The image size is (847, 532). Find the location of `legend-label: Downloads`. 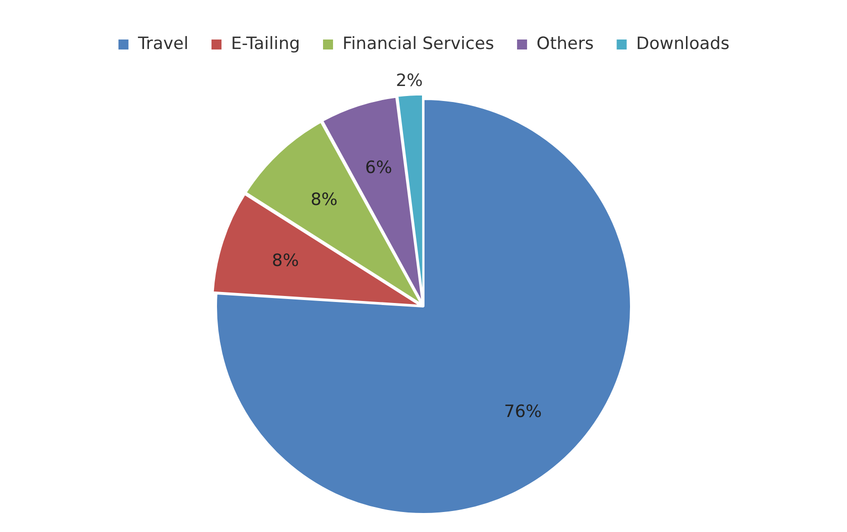

legend-label: Downloads is located at coordinates (683, 44).